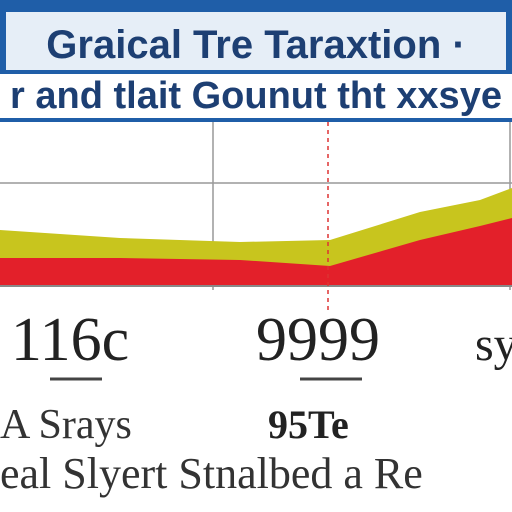 The width and height of the screenshot is (512, 512). What do you see at coordinates (66, 425) in the screenshot?
I see `small-label: A Srays` at bounding box center [66, 425].